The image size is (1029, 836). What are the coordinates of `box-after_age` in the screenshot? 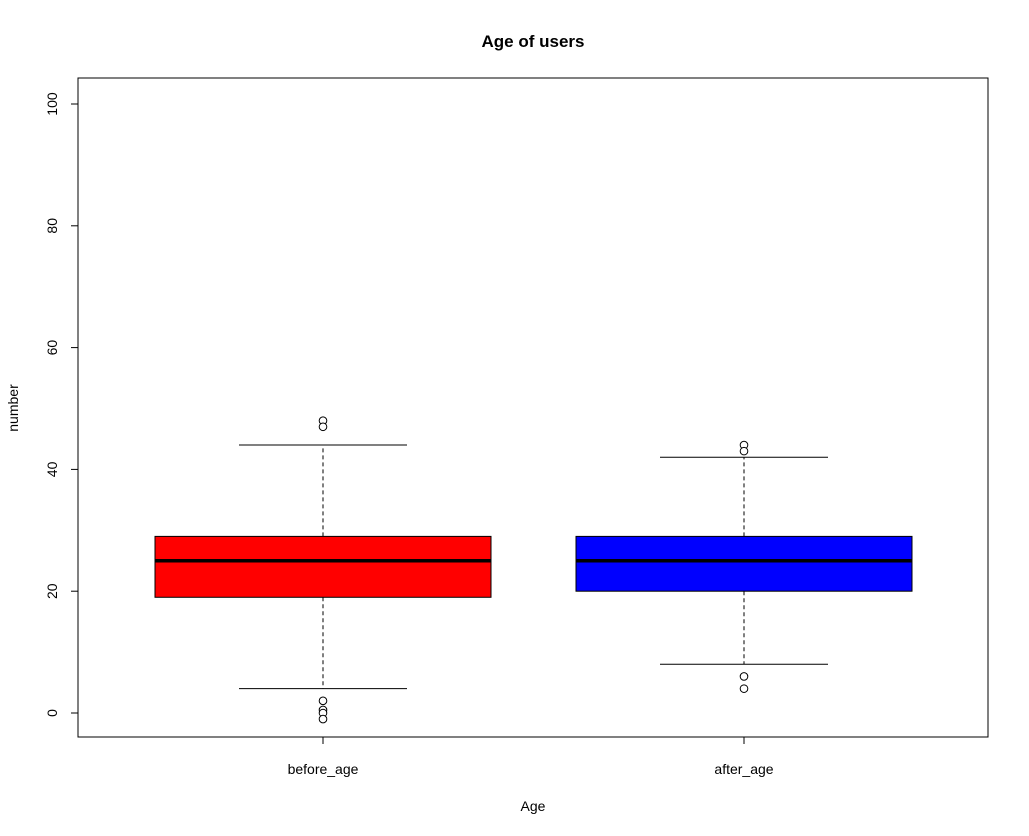 It's located at (744, 566).